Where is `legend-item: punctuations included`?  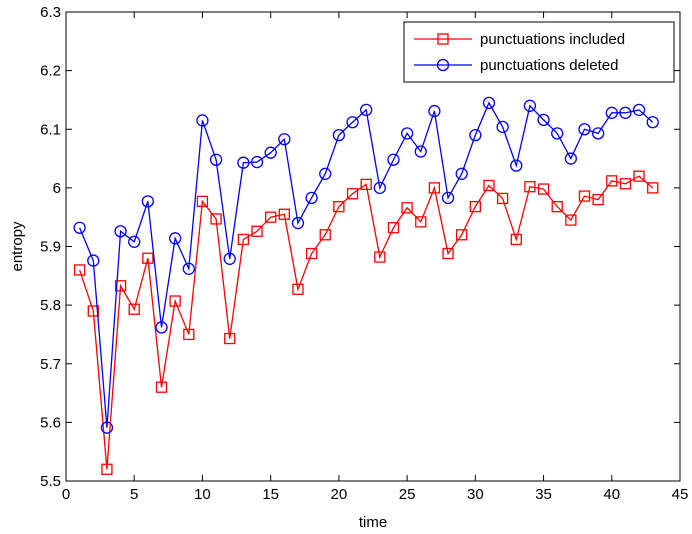
legend-item: punctuations included is located at coordinates (519, 39).